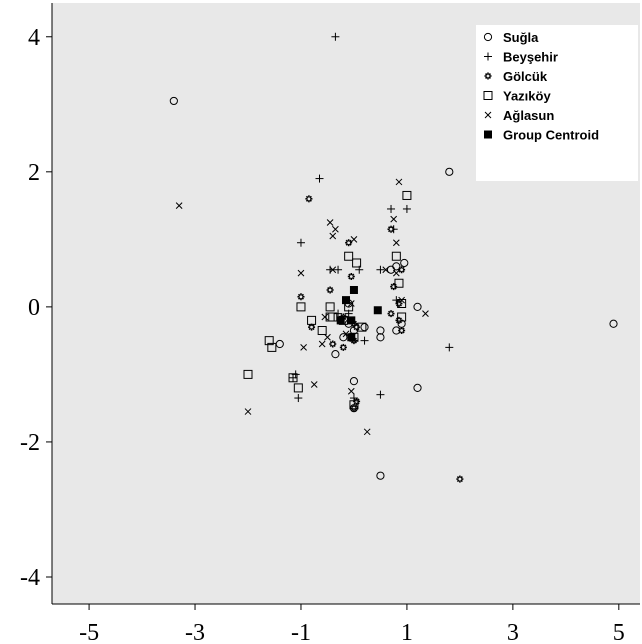 This screenshot has width=642, height=644. I want to click on legend-label: Yazıköy, so click(527, 96).